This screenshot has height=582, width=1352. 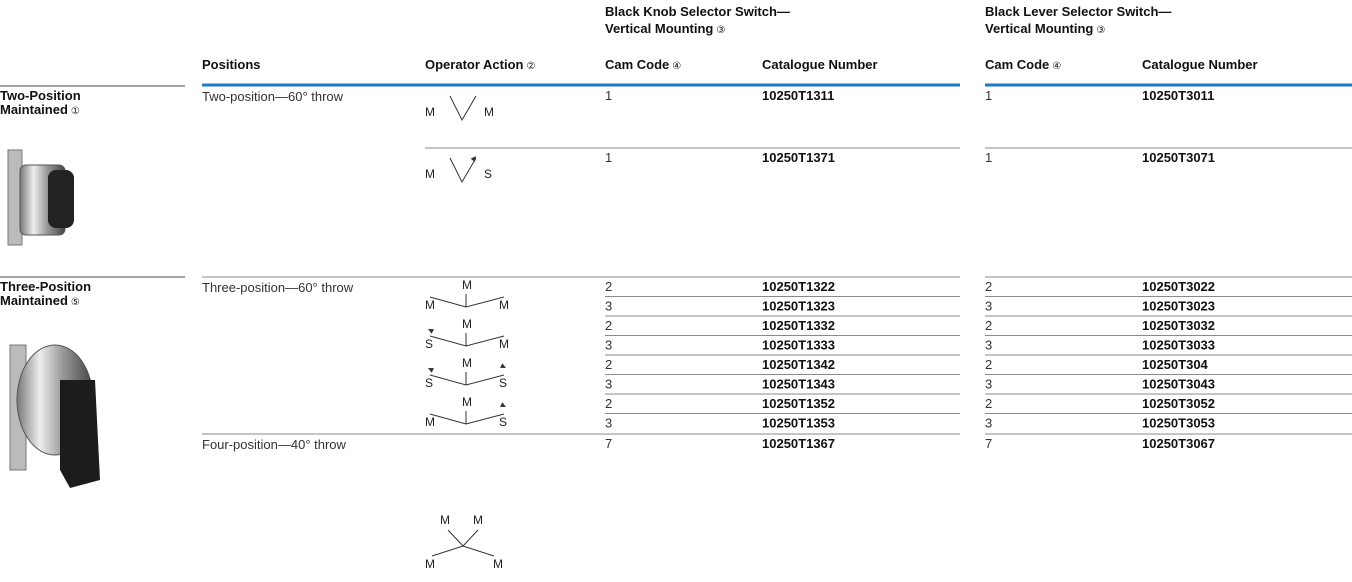 What do you see at coordinates (608, 157) in the screenshot?
I see `cam-code-text: 1` at bounding box center [608, 157].